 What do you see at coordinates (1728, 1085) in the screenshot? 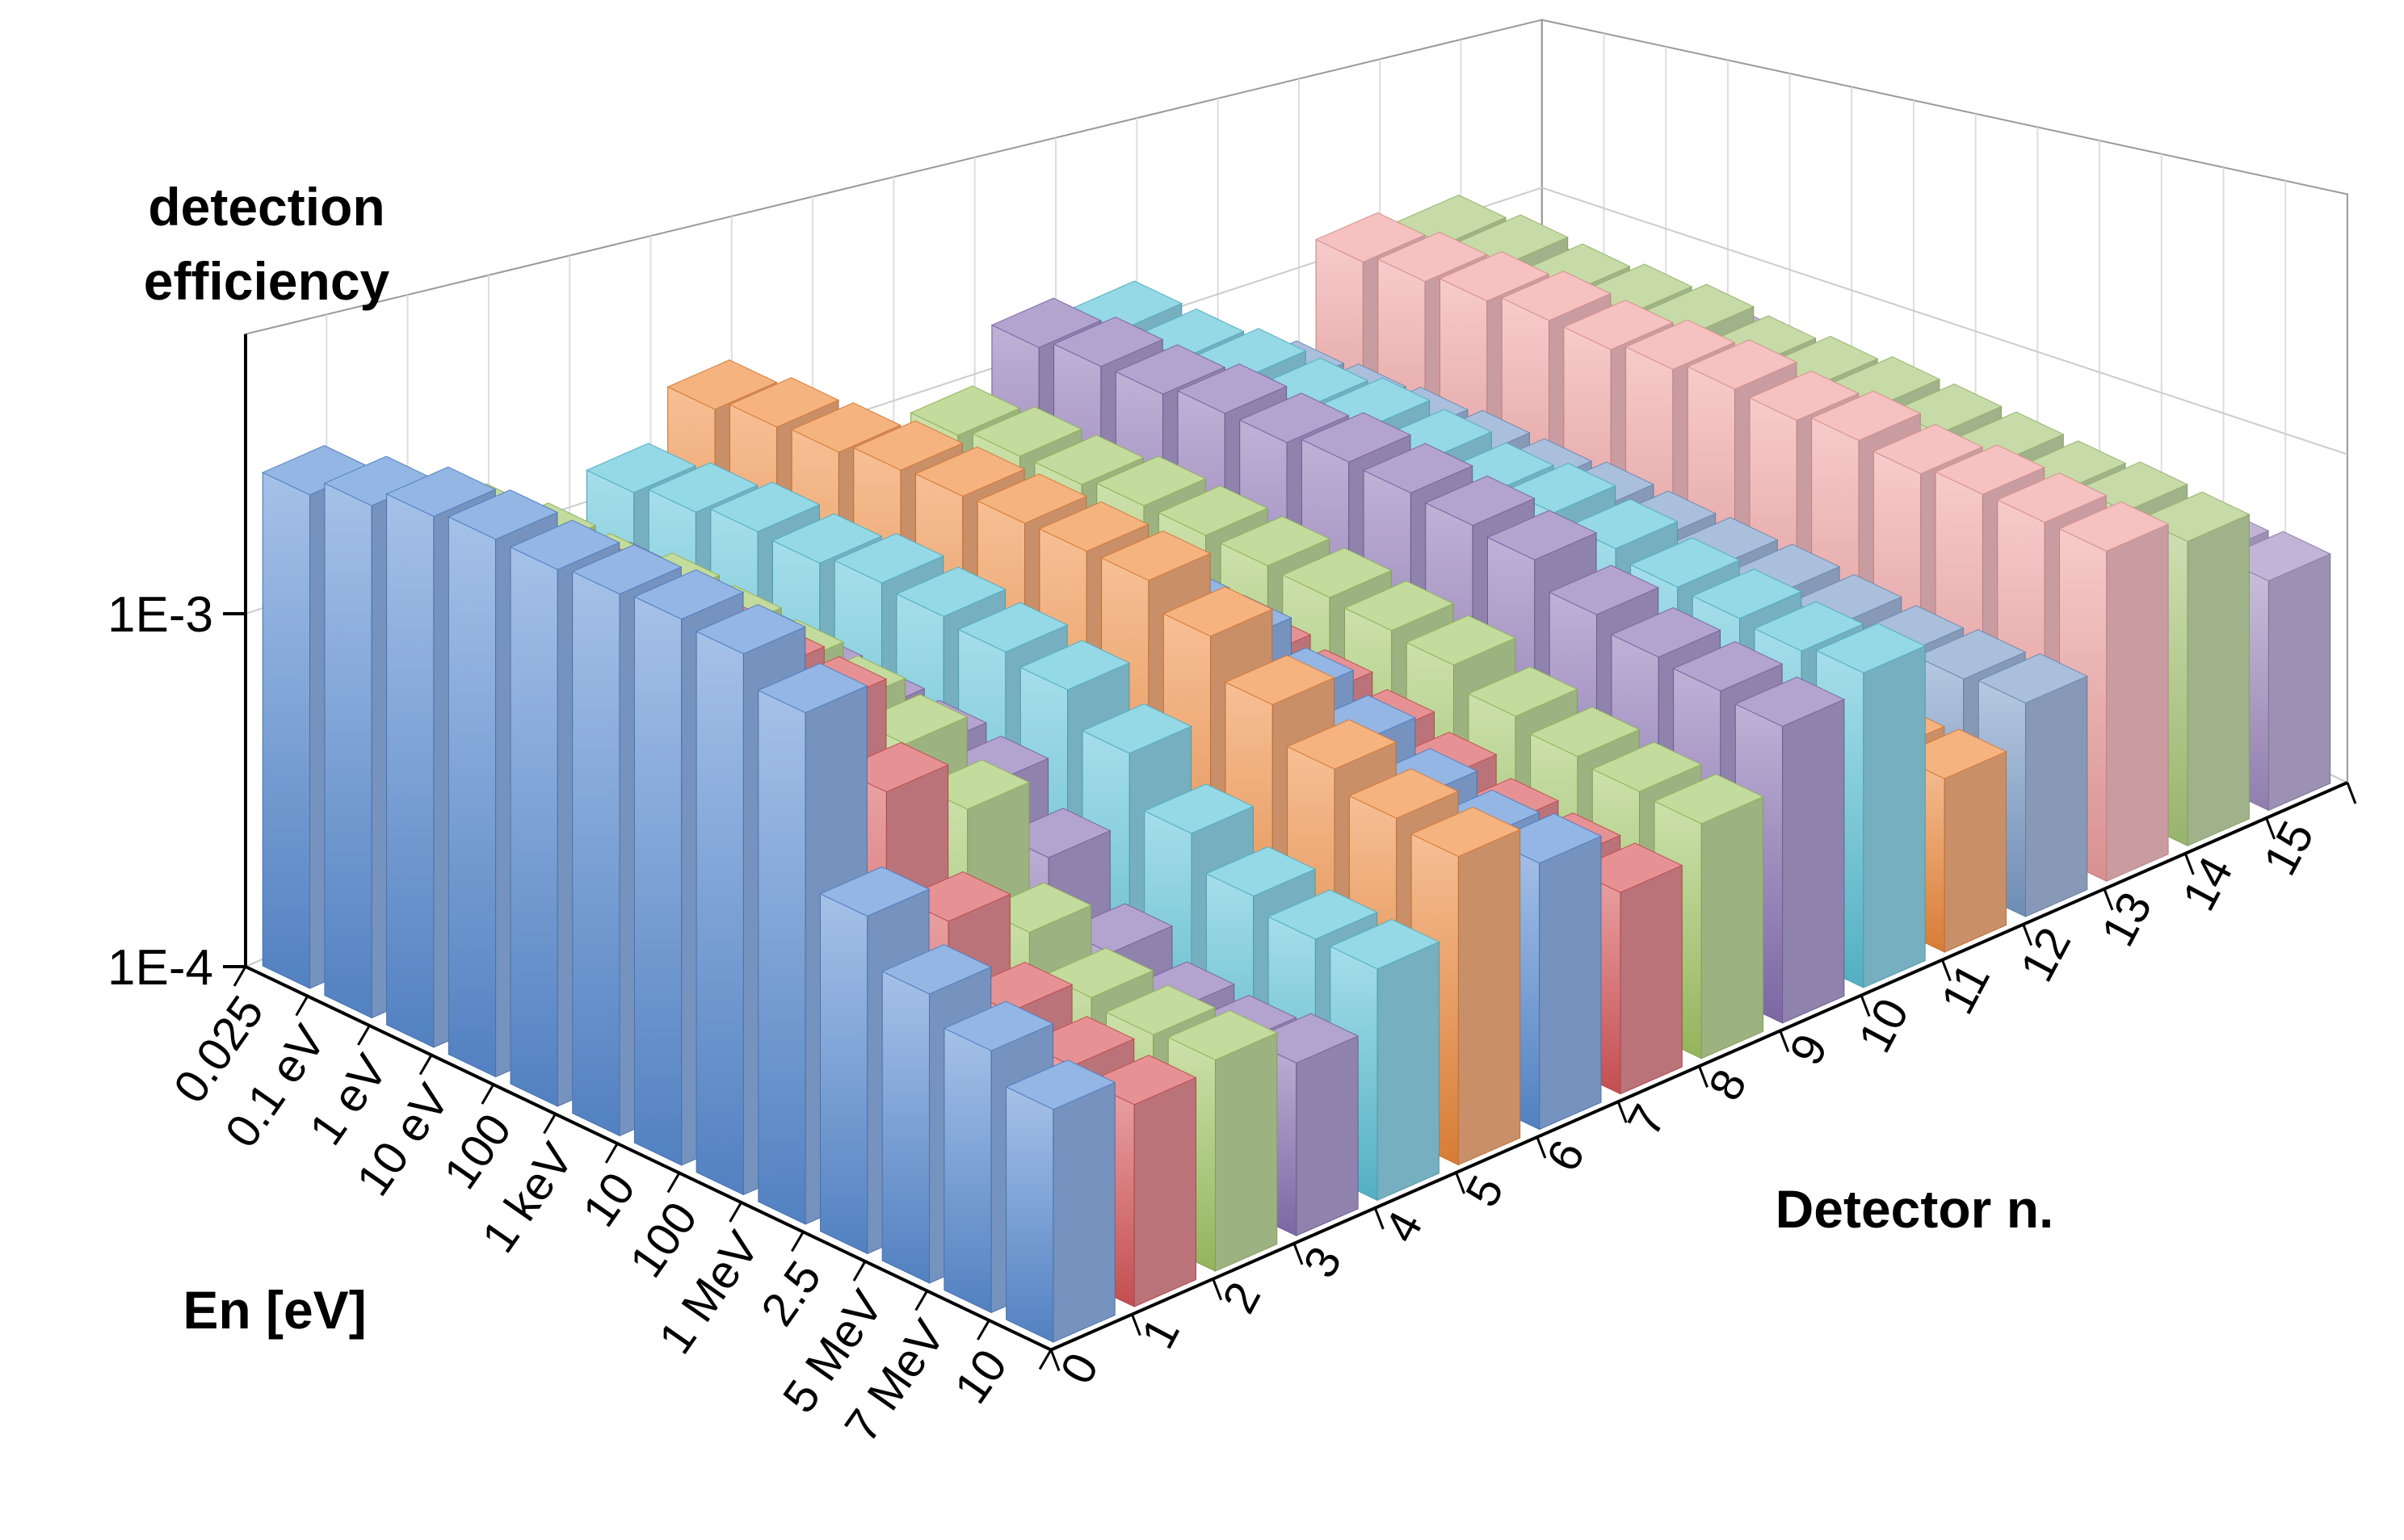
I see `y-tick-label: 8` at bounding box center [1728, 1085].